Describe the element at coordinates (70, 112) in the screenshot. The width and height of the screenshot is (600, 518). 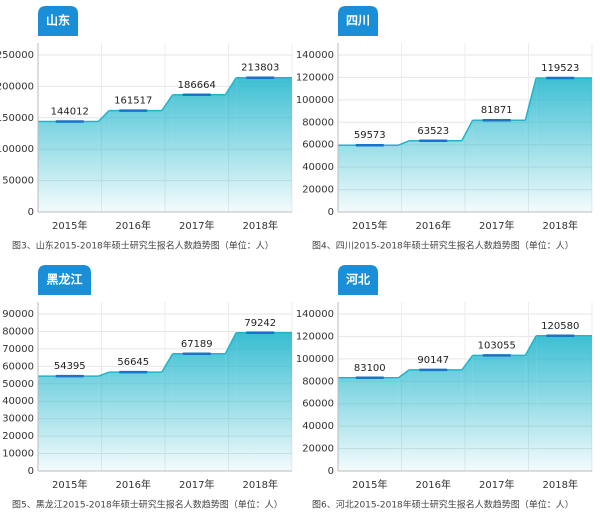
I see `value-label: 144012` at that location.